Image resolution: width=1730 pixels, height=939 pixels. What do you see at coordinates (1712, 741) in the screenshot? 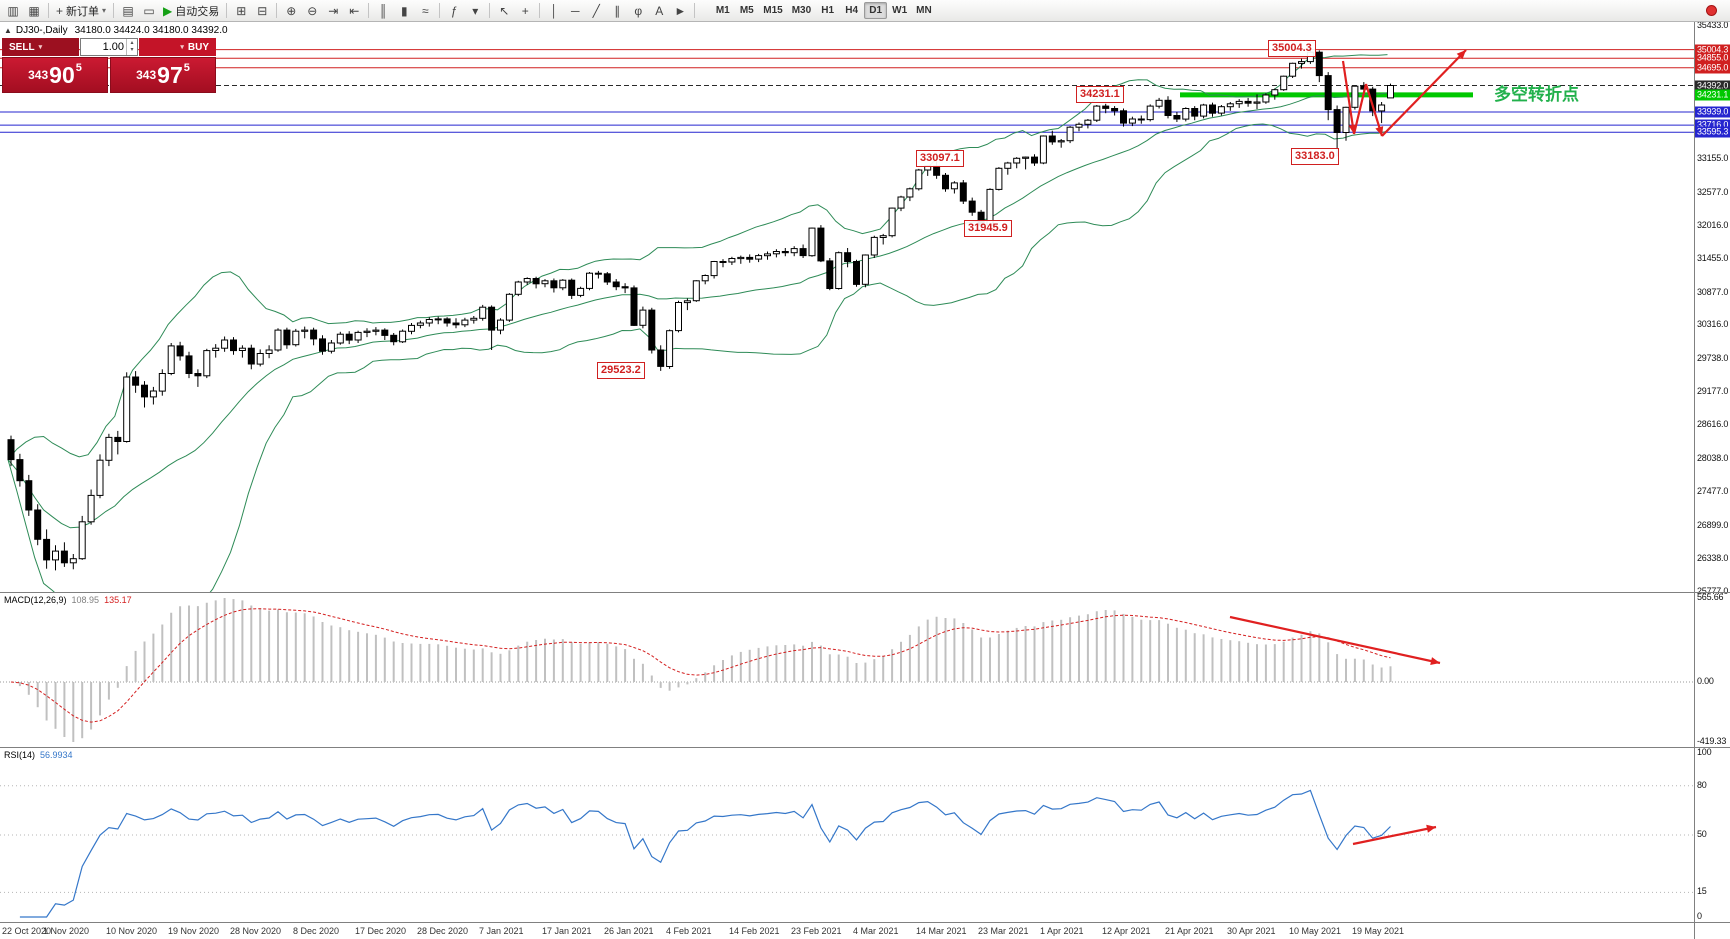
I see `indicator-scale-label: -419.33` at bounding box center [1712, 741].